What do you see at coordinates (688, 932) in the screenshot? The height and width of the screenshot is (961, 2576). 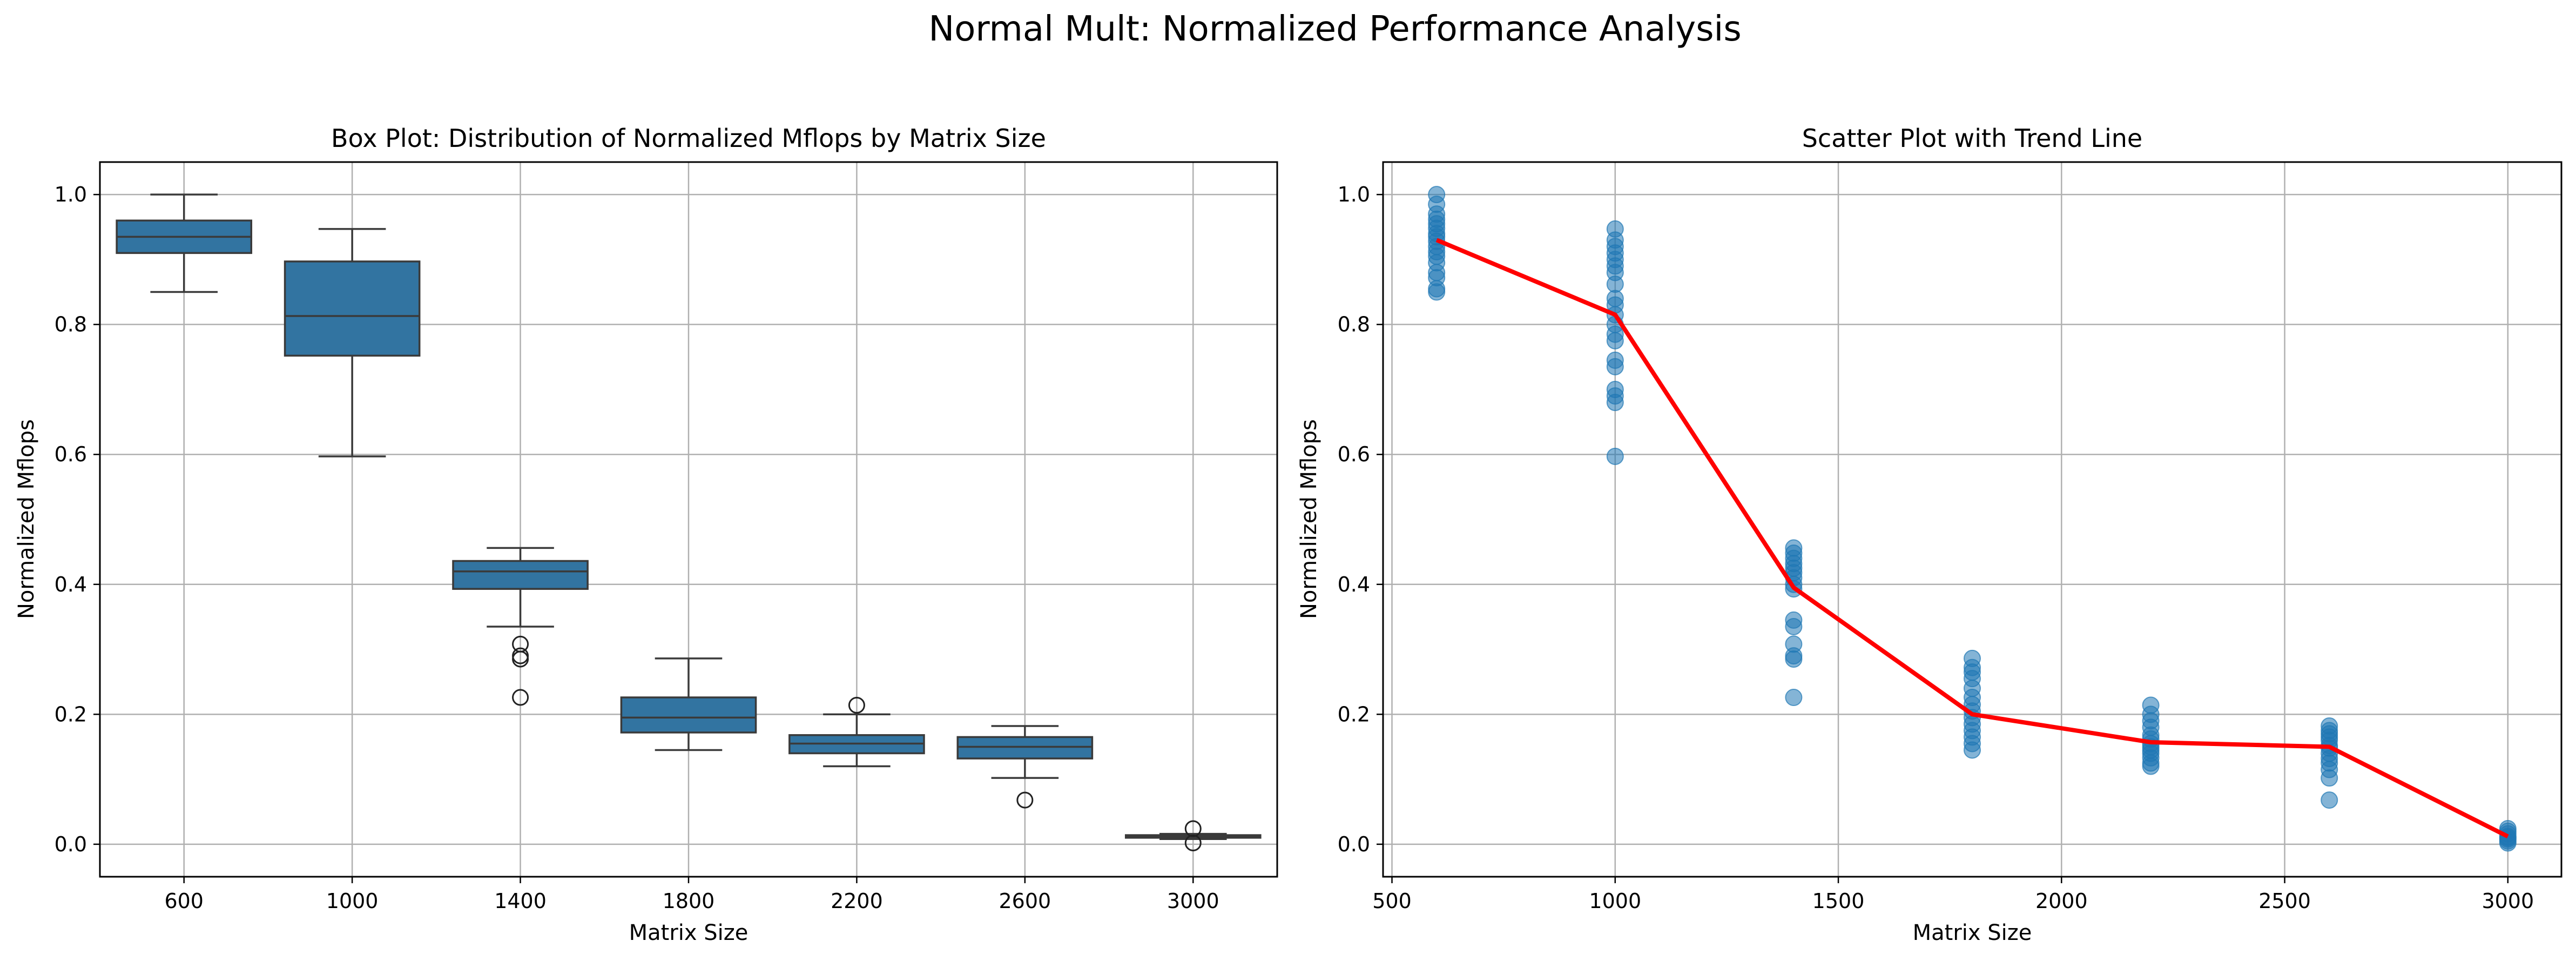 I see `box-plot-xlabel: Matrix Size` at bounding box center [688, 932].